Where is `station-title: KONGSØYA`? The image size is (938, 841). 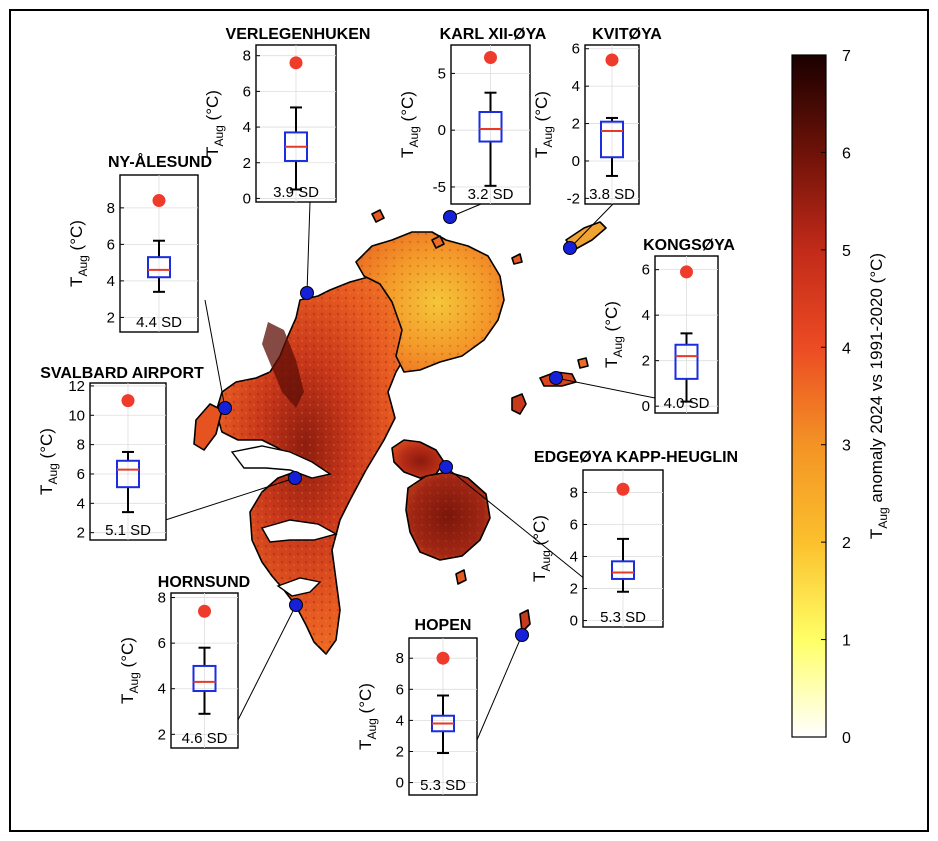
station-title: KONGSØYA is located at coordinates (689, 245).